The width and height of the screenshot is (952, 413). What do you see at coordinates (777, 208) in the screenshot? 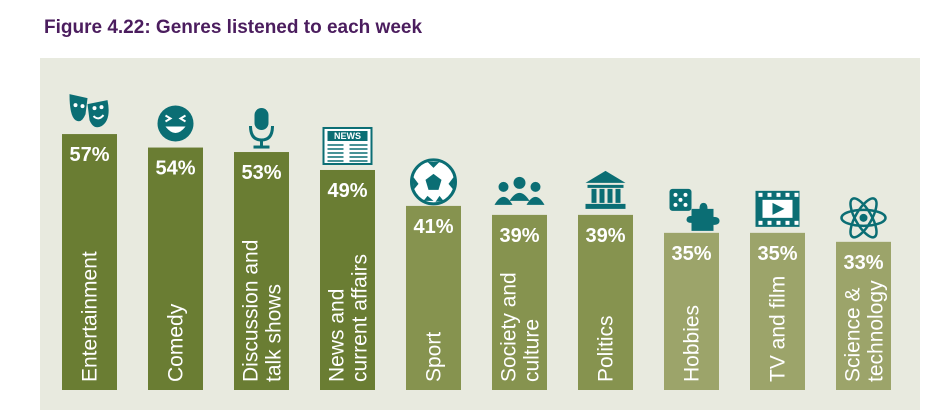
I see `film-play-icon` at bounding box center [777, 208].